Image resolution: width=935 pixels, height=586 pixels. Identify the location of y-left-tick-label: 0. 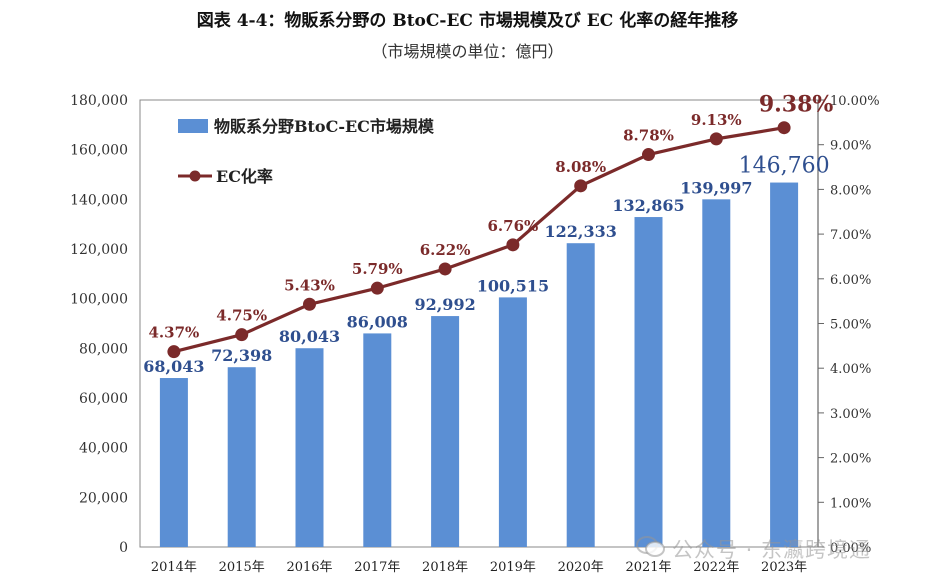
(123, 548).